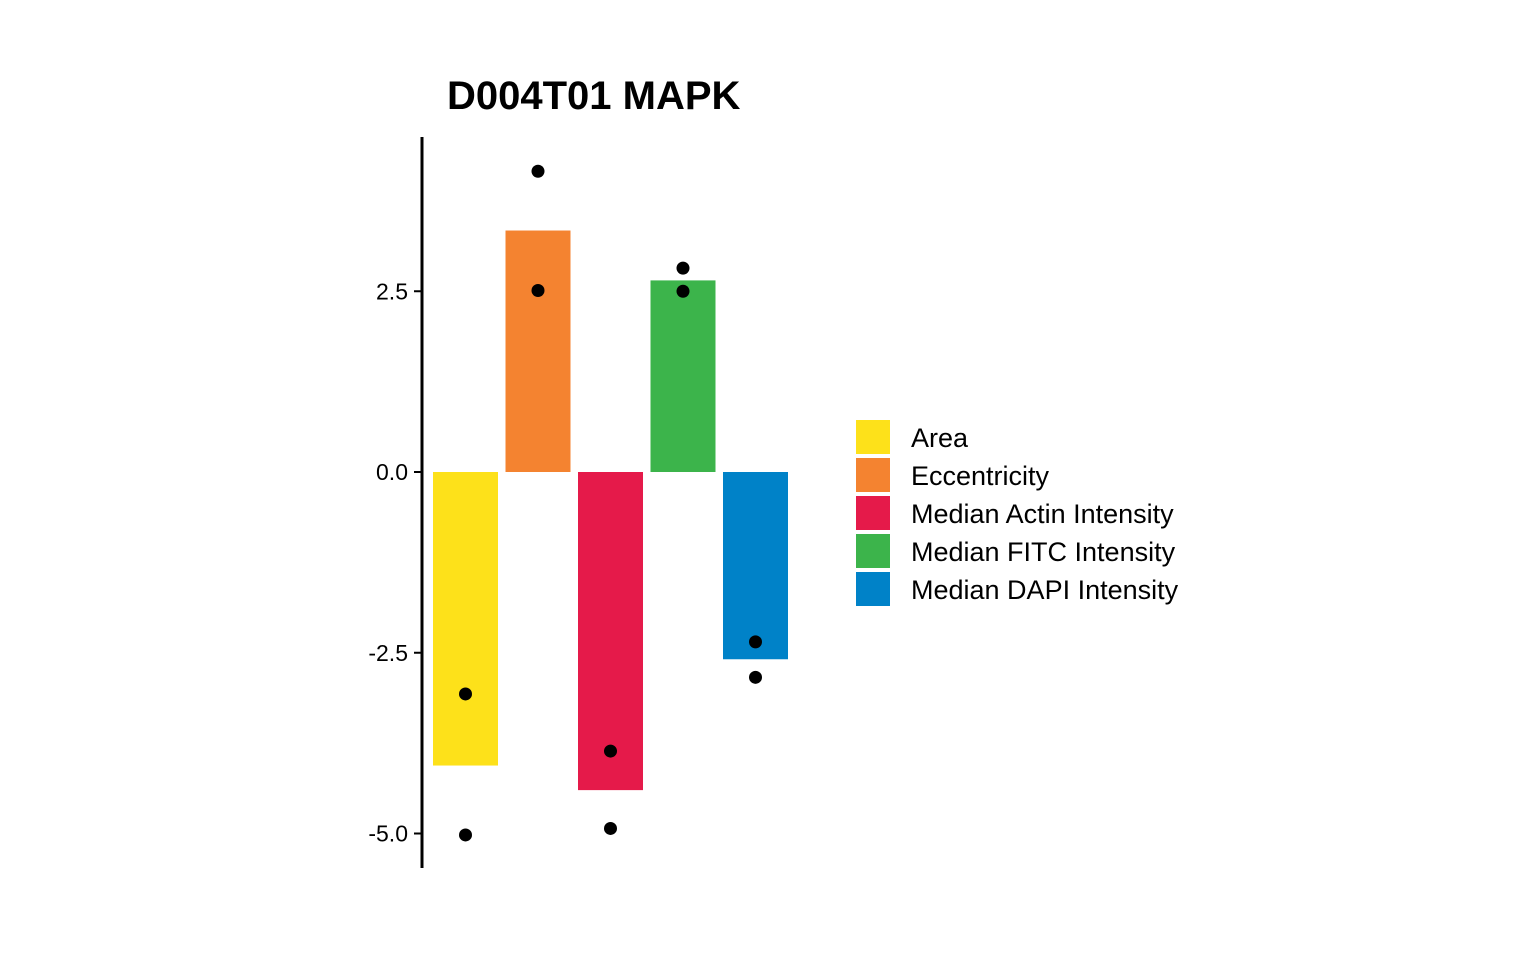 The height and width of the screenshot is (960, 1536). Describe the element at coordinates (465, 619) in the screenshot. I see `bar-area` at that location.